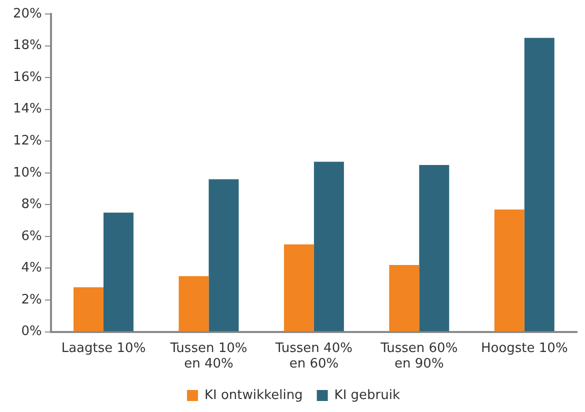  I want to click on y-tick-label: 10%, so click(27, 172).